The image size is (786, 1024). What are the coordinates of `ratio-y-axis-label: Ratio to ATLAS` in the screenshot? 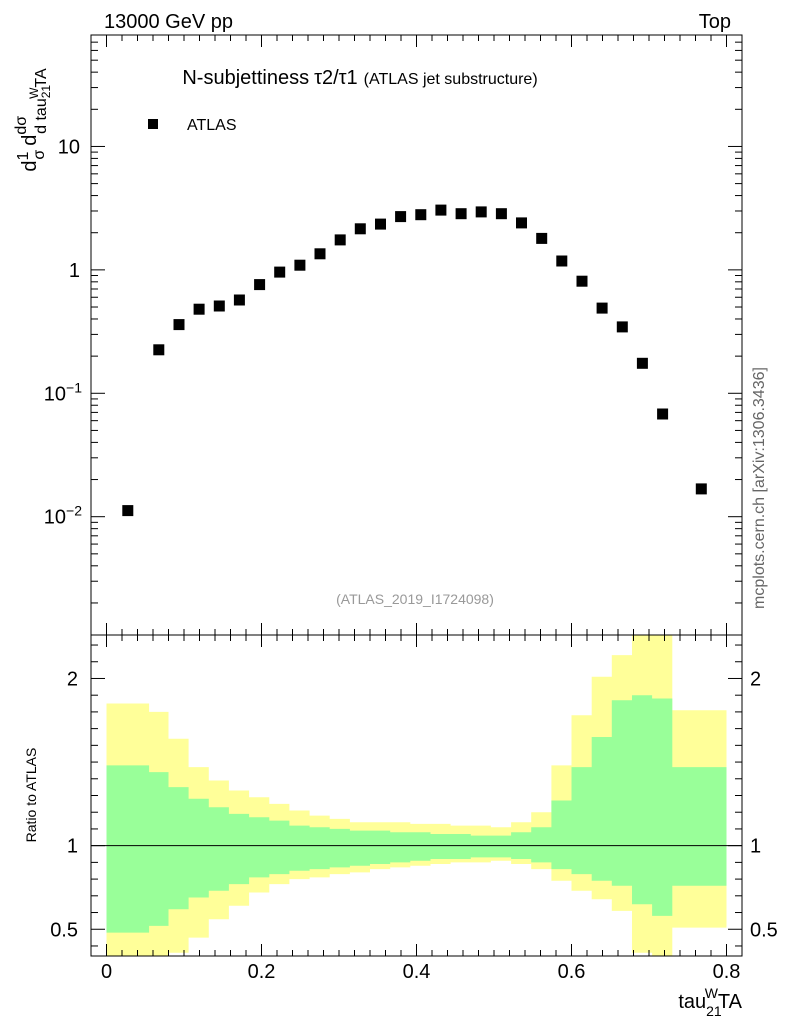 It's located at (31, 795).